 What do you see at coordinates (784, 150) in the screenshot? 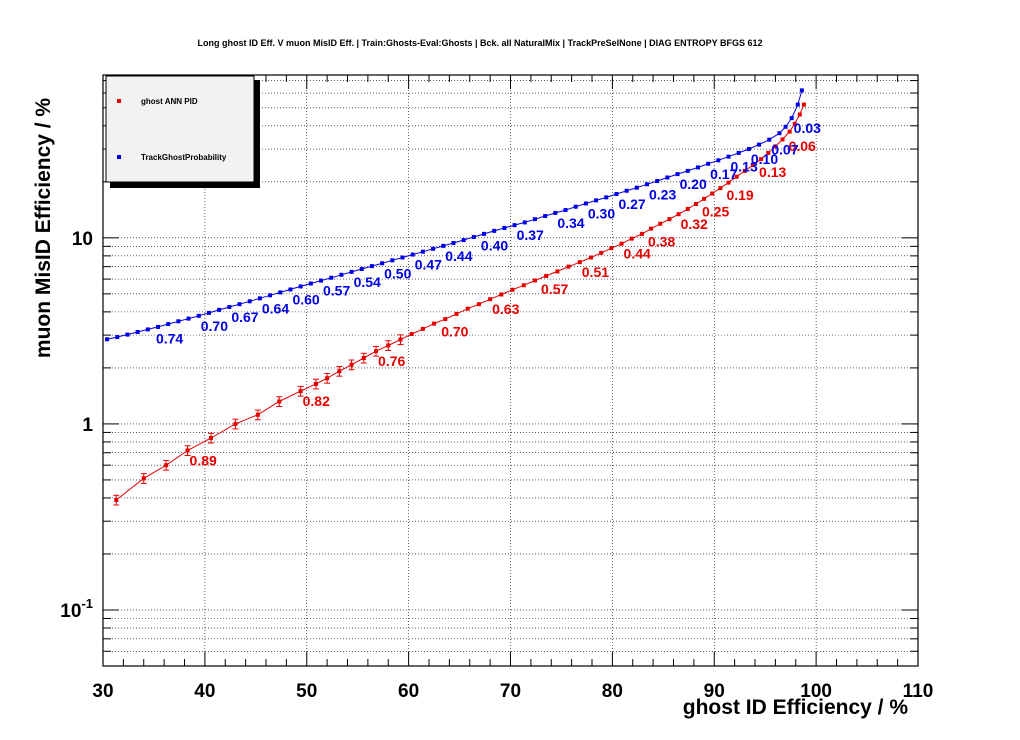
I see `data-label: 0.07` at bounding box center [784, 150].